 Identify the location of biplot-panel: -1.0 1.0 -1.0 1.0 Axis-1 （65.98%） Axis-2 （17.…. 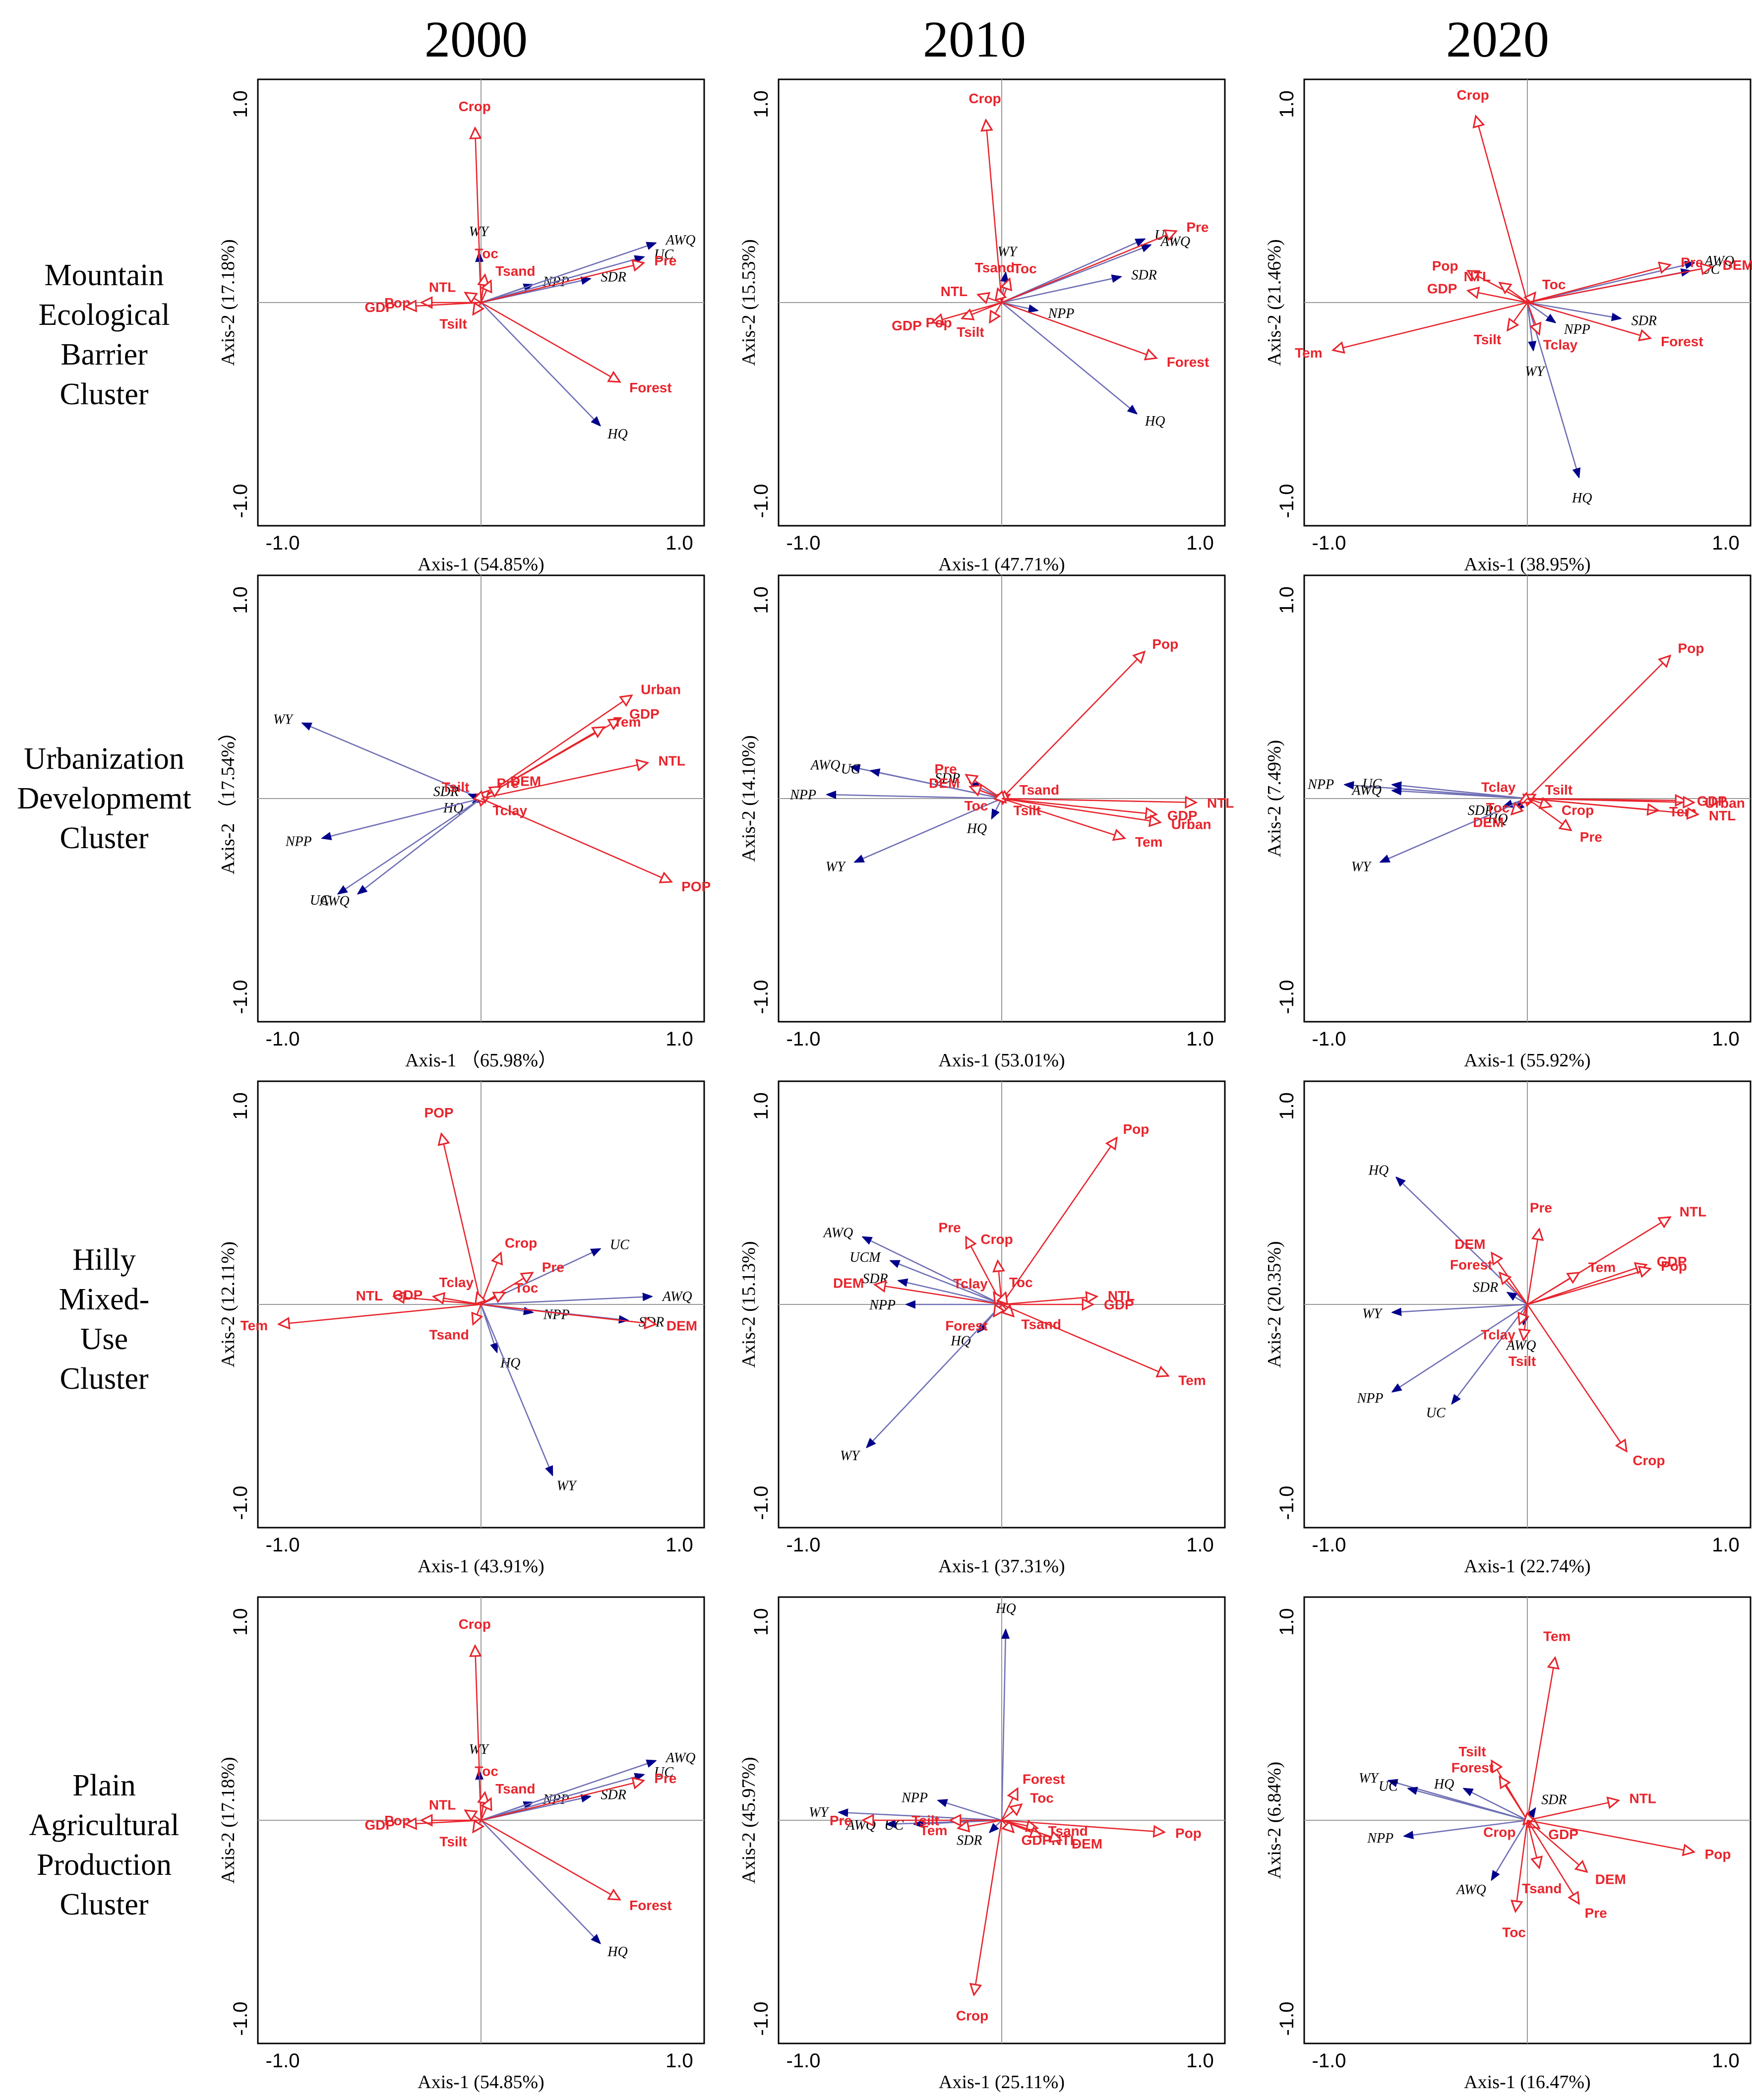
(464, 823).